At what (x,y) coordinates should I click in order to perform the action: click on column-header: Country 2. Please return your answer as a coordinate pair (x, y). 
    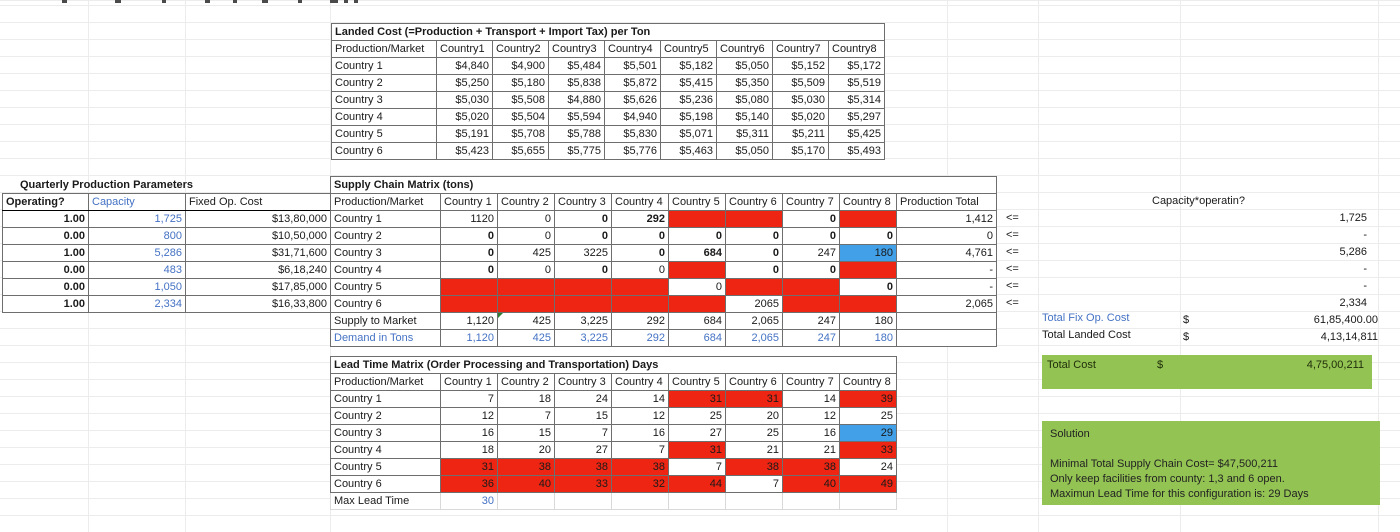
    Looking at the image, I should click on (526, 382).